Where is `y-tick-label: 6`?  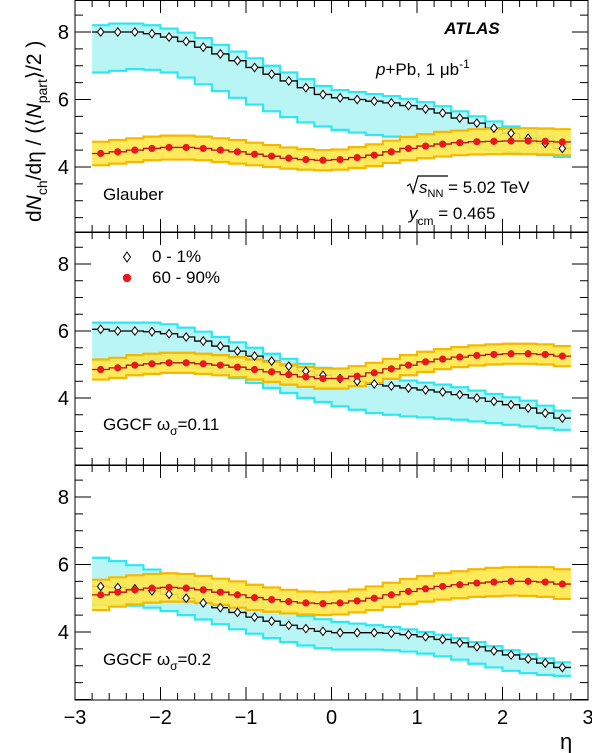
y-tick-label: 6 is located at coordinates (63, 101).